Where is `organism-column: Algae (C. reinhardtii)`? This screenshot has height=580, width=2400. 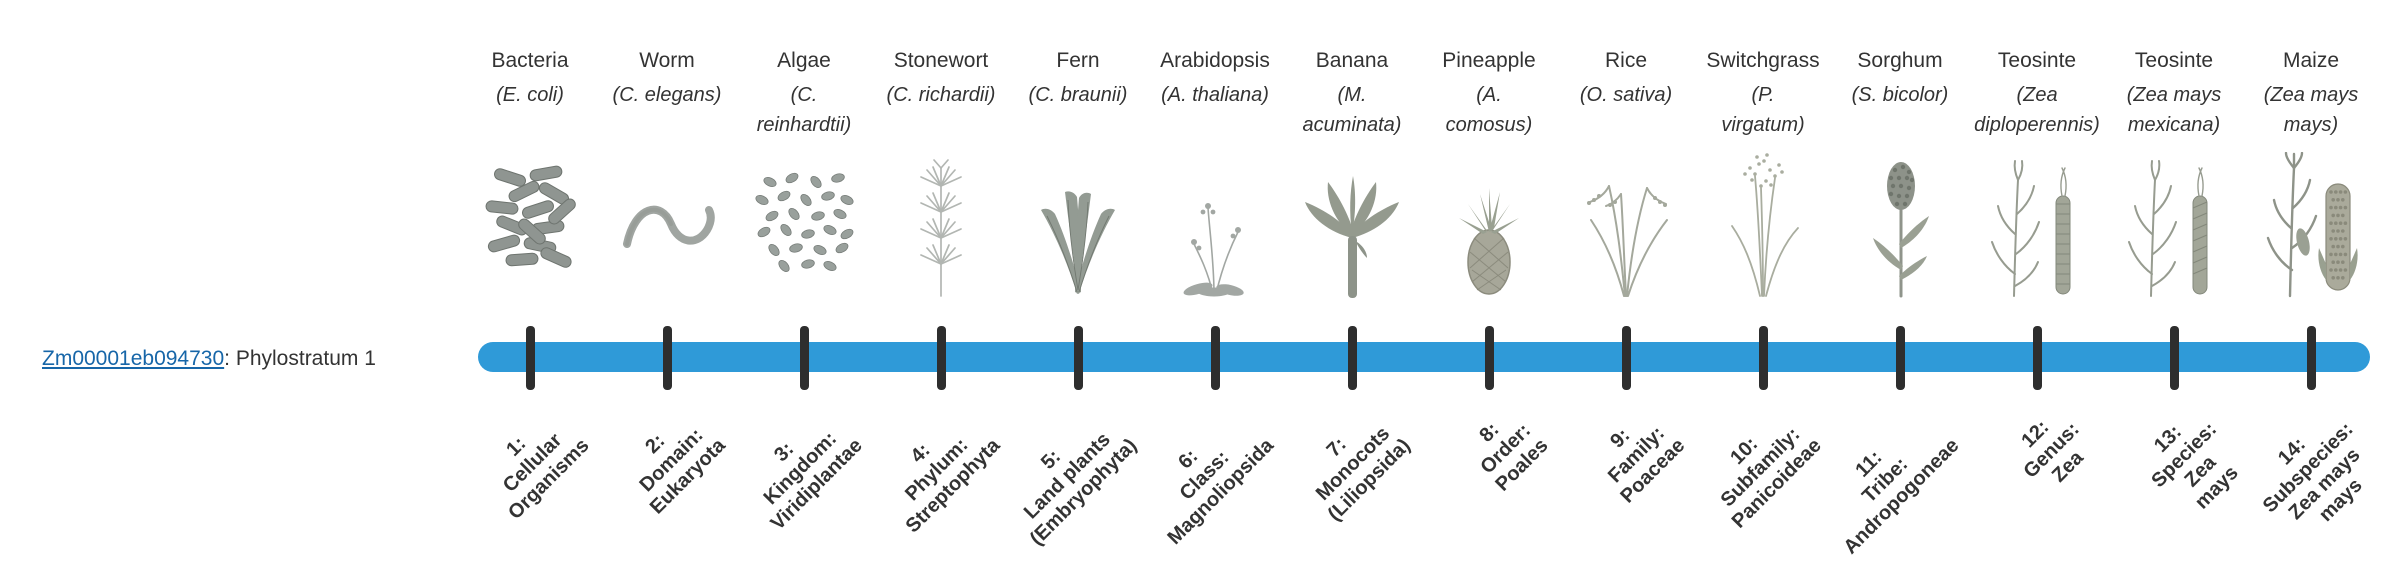 organism-column: Algae (C. reinhardtii) is located at coordinates (804, 172).